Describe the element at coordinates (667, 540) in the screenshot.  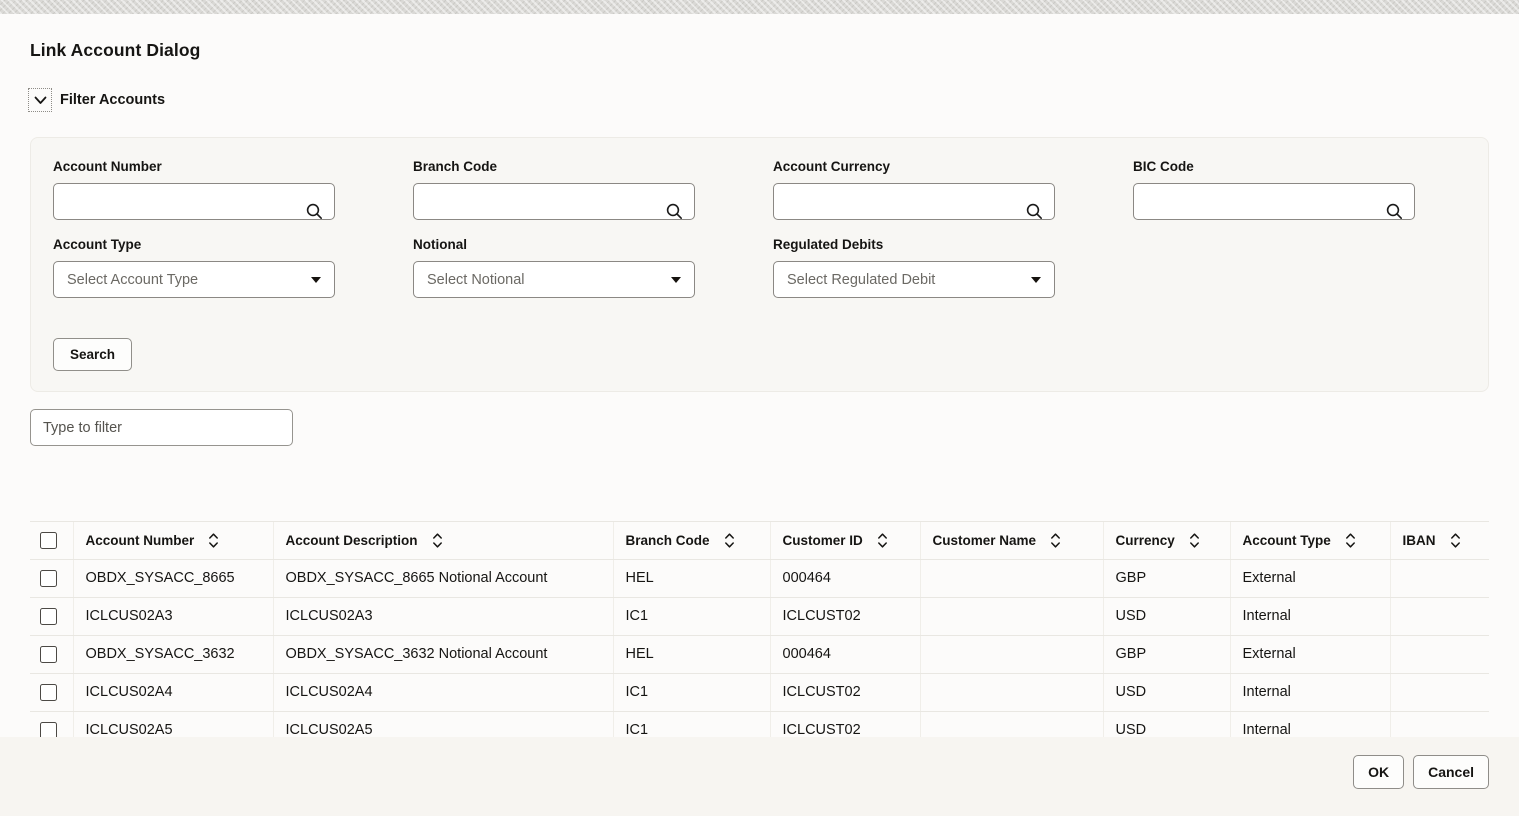
I see `column-header-branch-code: Branch Code` at that location.